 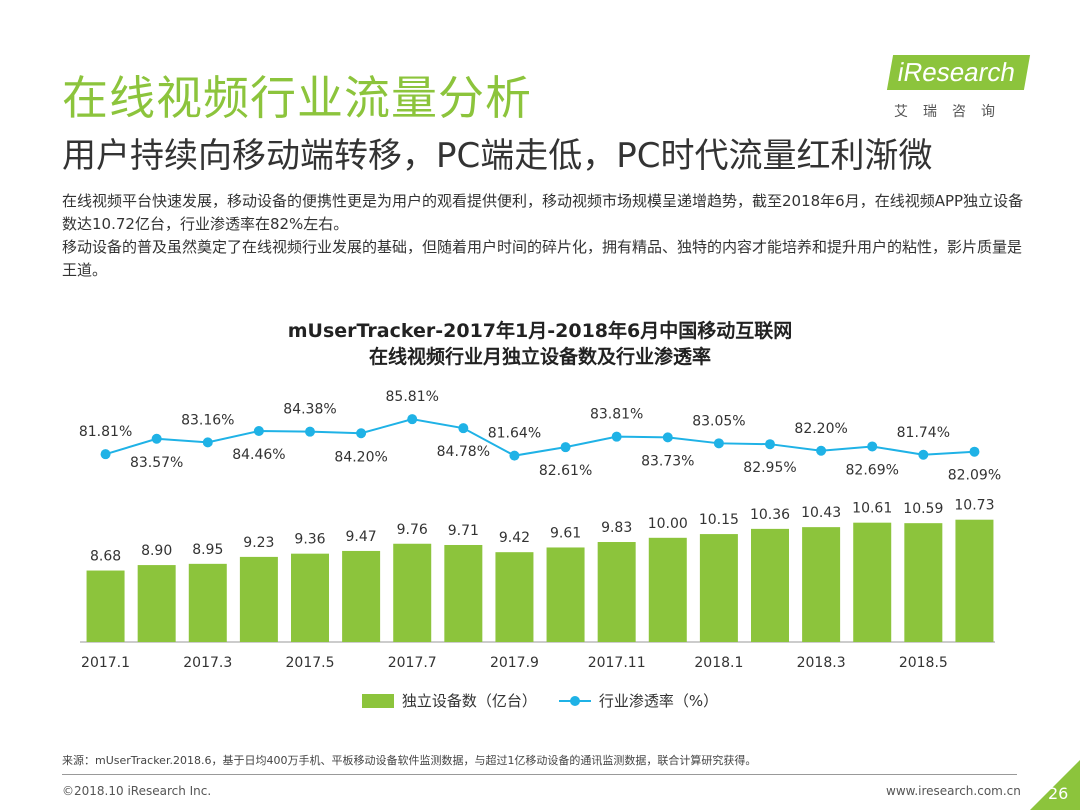 What do you see at coordinates (258, 430) in the screenshot?
I see `line-point-2017.4` at bounding box center [258, 430].